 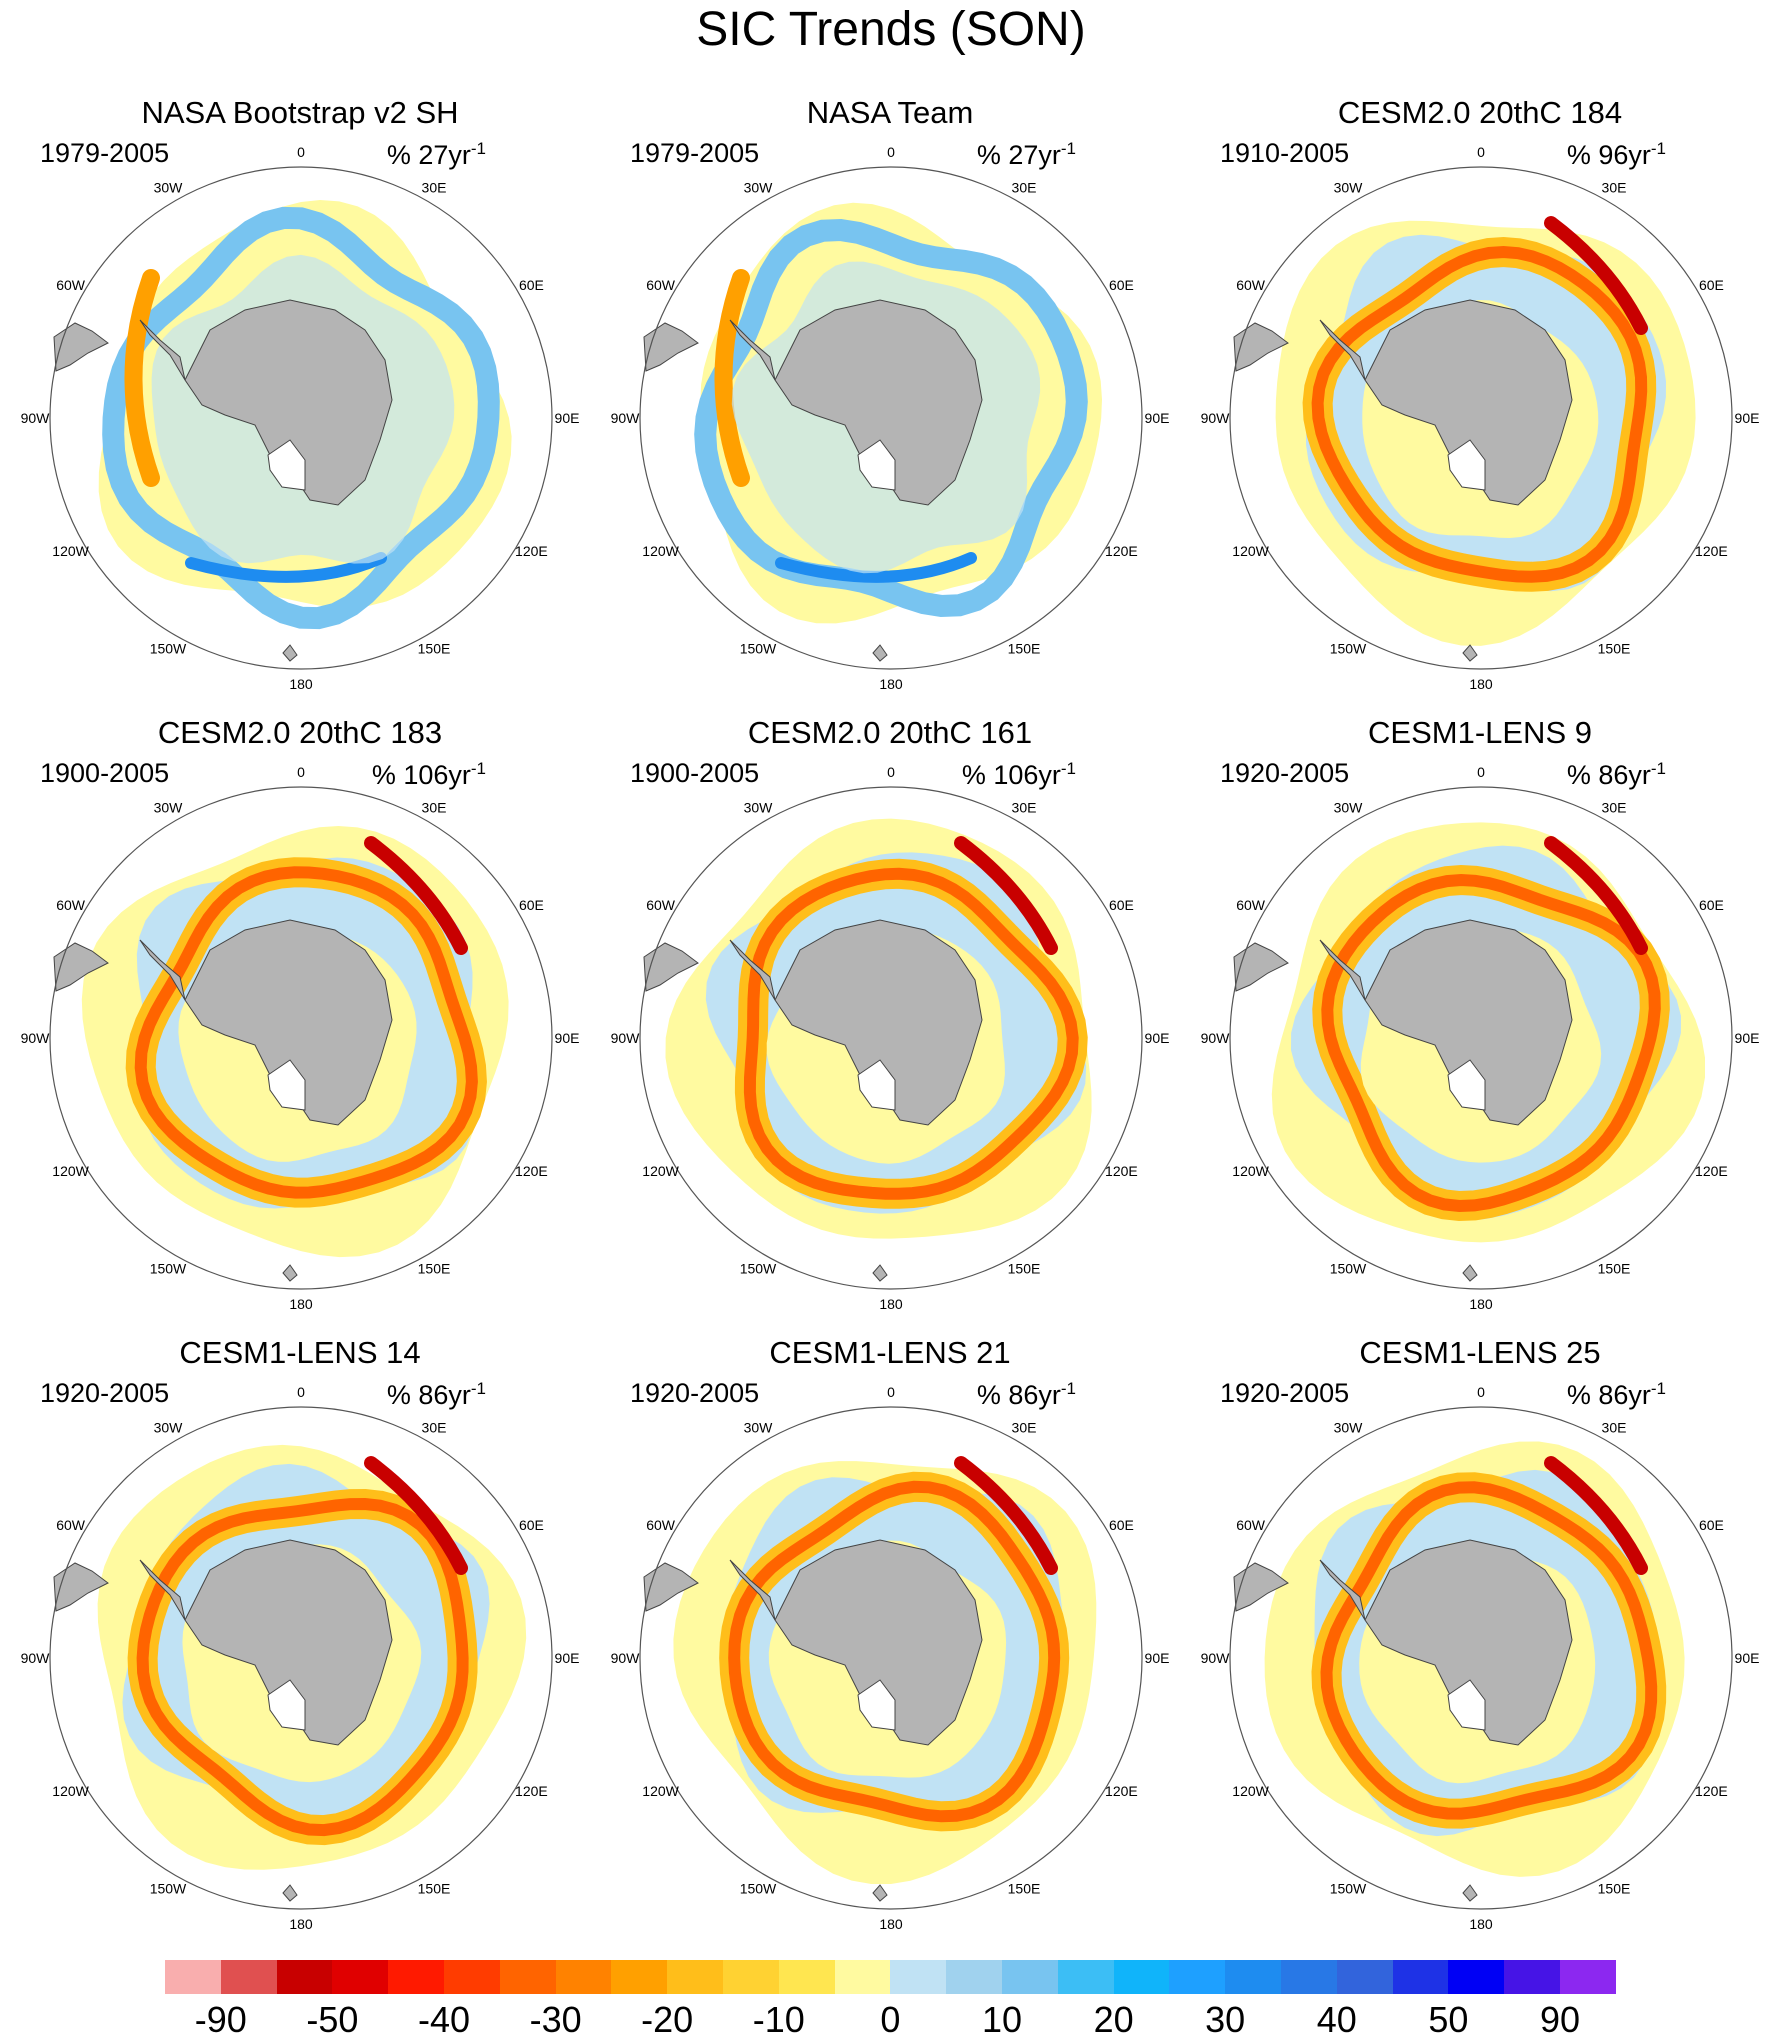 I want to click on colorbar-label: 10, so click(x=1002, y=2019).